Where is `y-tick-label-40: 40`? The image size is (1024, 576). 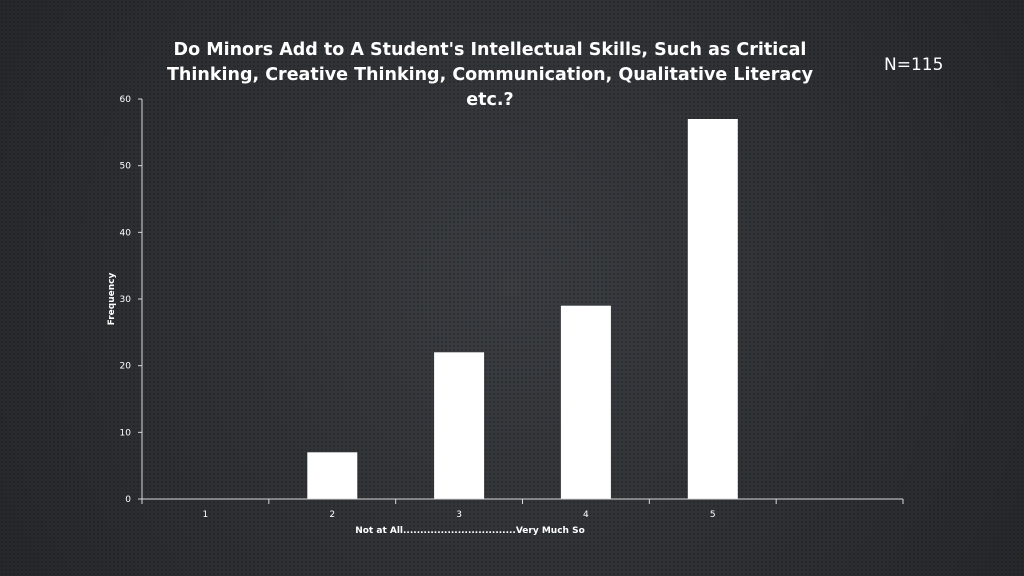
y-tick-label-40: 40 is located at coordinates (126, 233).